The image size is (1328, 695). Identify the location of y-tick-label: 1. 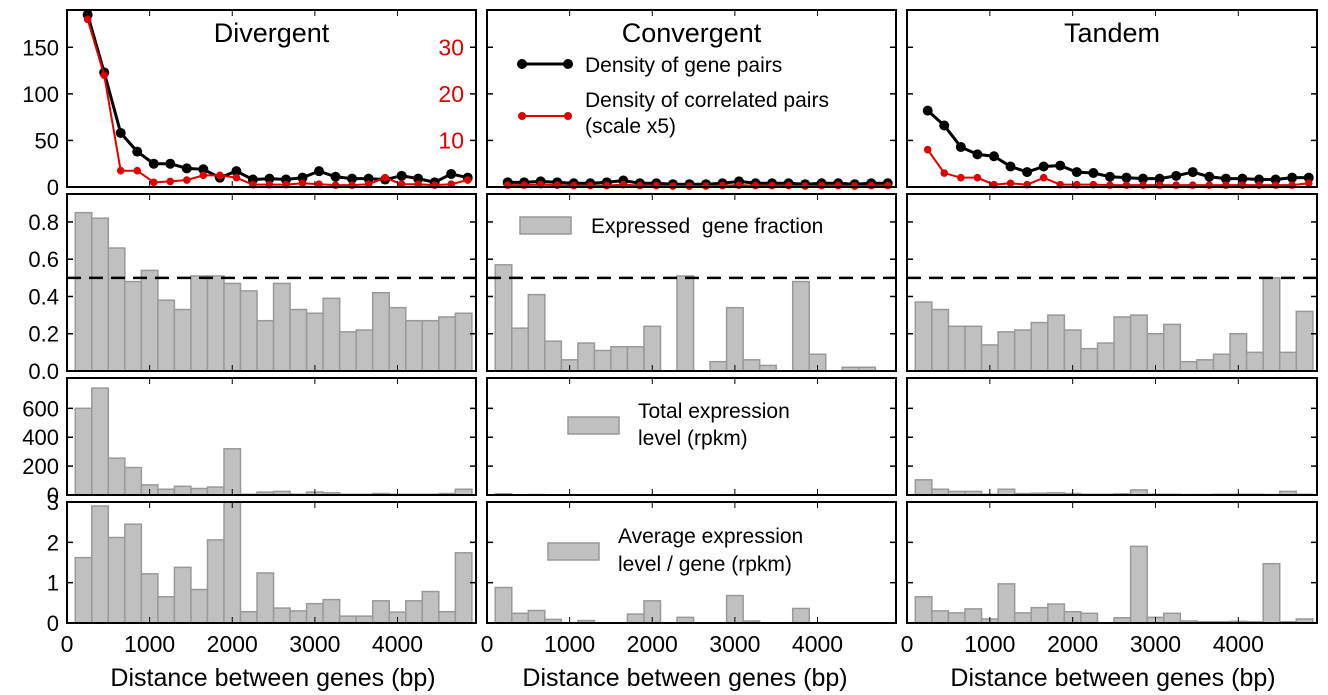
(53, 583).